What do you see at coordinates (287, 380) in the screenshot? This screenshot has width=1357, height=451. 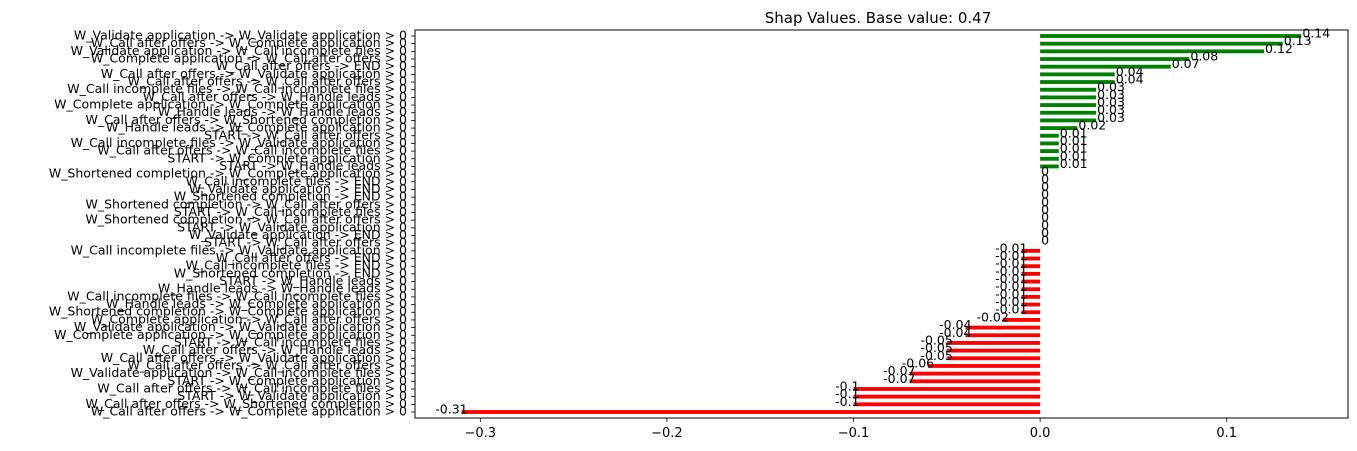 I see `y-tick-label: START -> W_Complete application > 0` at bounding box center [287, 380].